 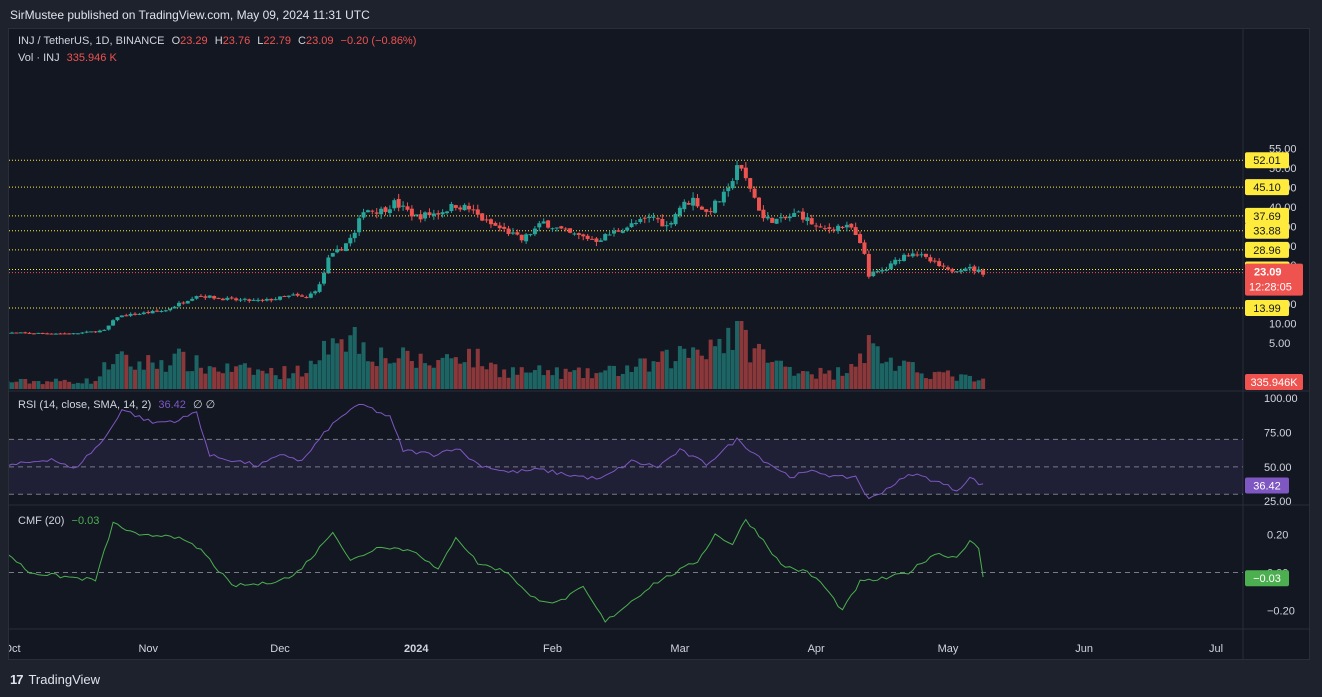 I want to click on volume-label: Vol · INJ, so click(x=39, y=58).